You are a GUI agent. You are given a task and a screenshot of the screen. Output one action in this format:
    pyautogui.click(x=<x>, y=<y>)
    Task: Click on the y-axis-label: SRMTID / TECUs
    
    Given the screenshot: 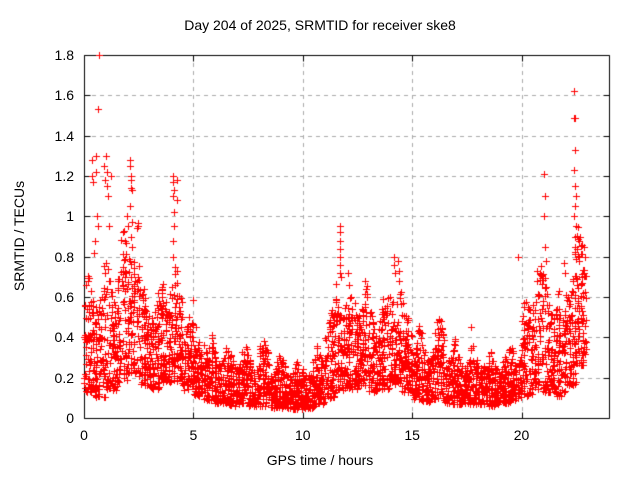 What is the action you would take?
    pyautogui.click(x=19, y=236)
    